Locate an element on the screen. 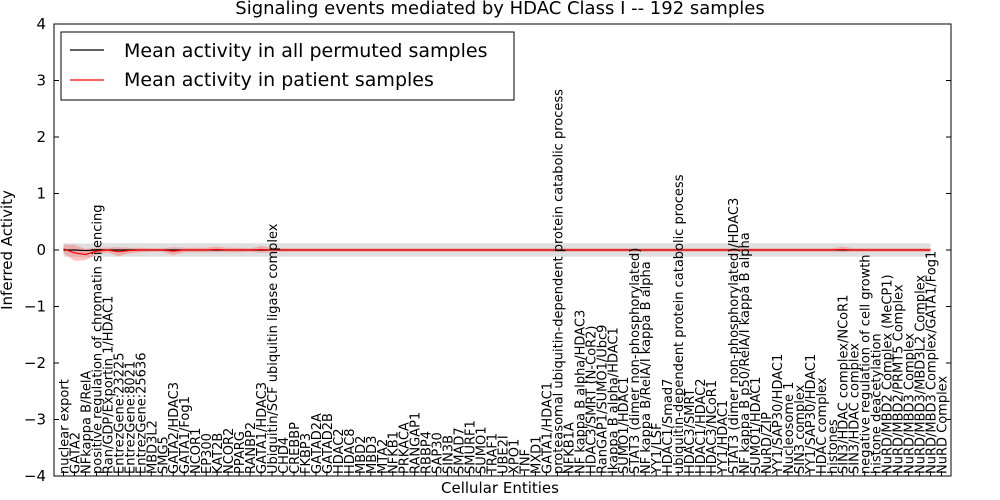 This screenshot has width=1000, height=500. x-tick-label: MTA2 is located at coordinates (383, 456).